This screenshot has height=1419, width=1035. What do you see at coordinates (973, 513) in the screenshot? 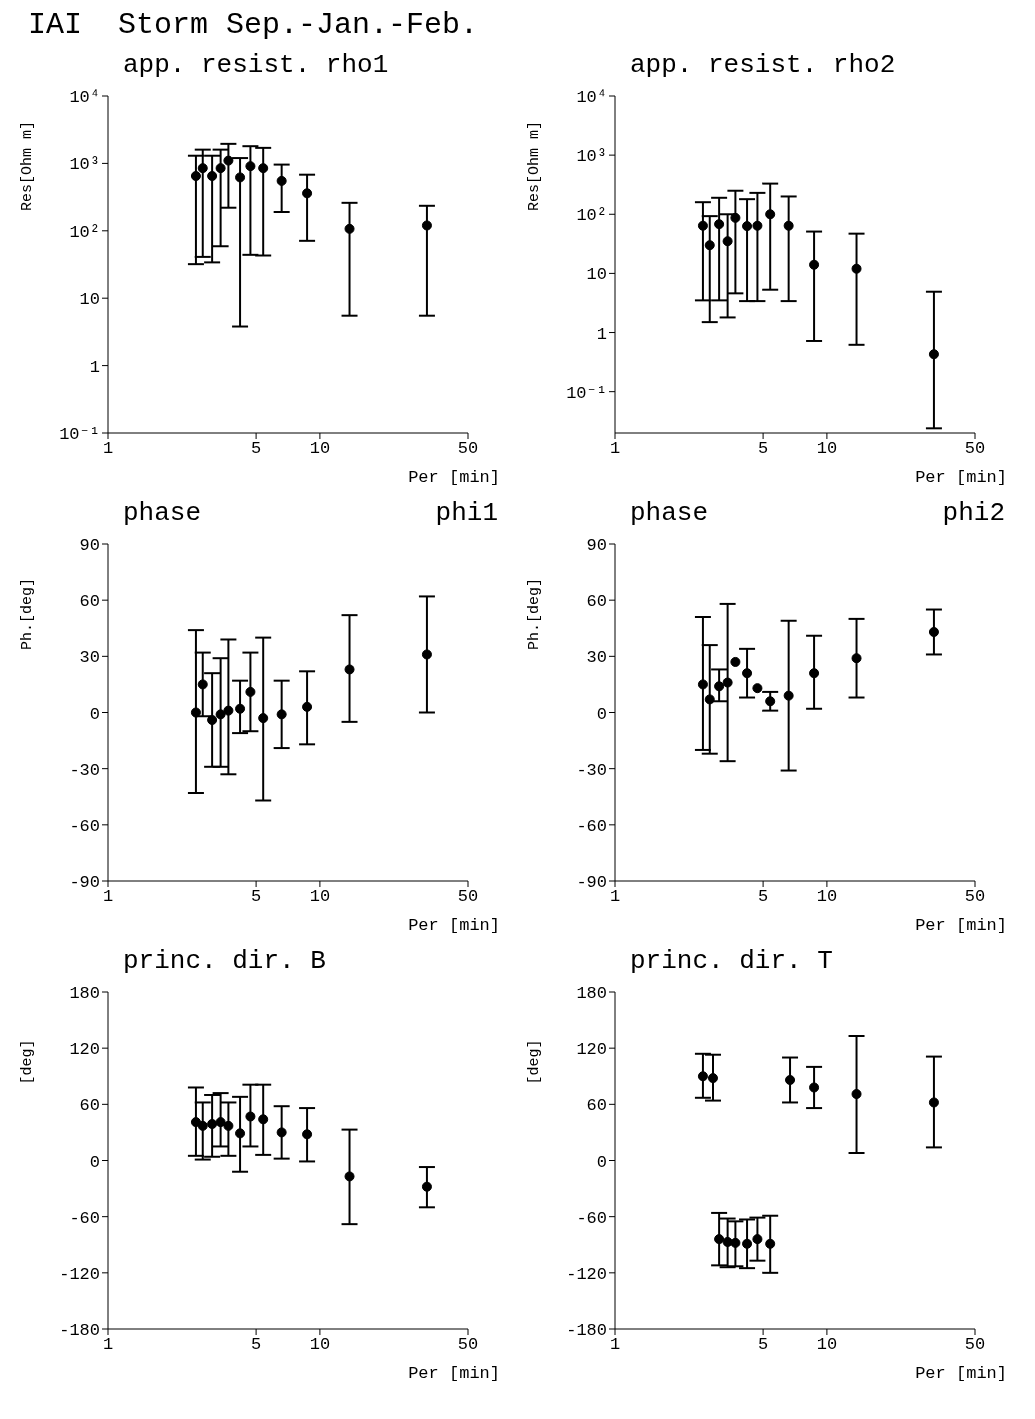
I see `text: phi2` at bounding box center [973, 513].